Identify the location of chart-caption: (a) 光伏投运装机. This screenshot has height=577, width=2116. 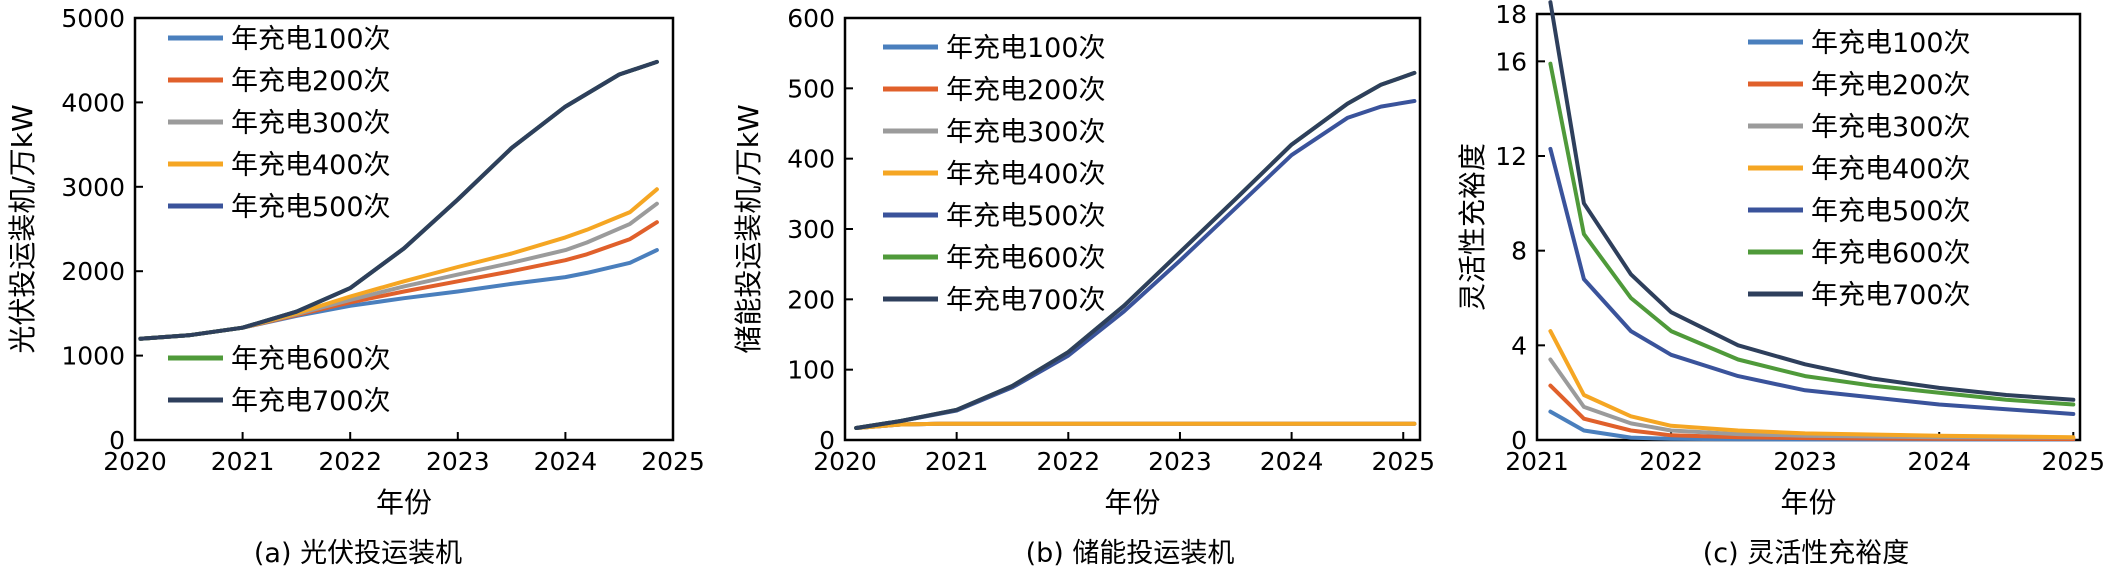
(358, 553).